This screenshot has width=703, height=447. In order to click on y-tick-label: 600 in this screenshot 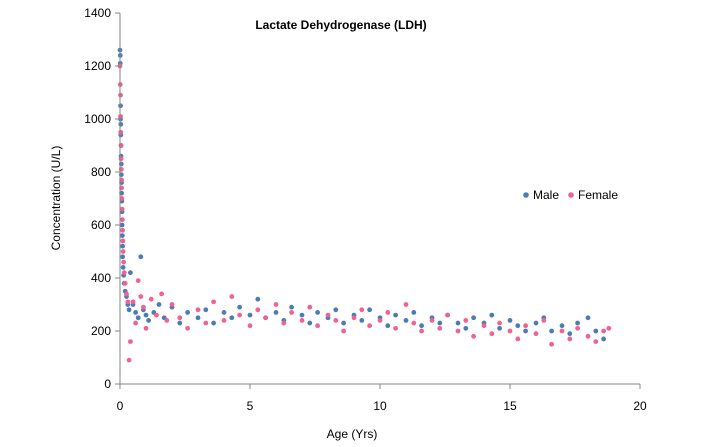, I will do `click(101, 225)`.